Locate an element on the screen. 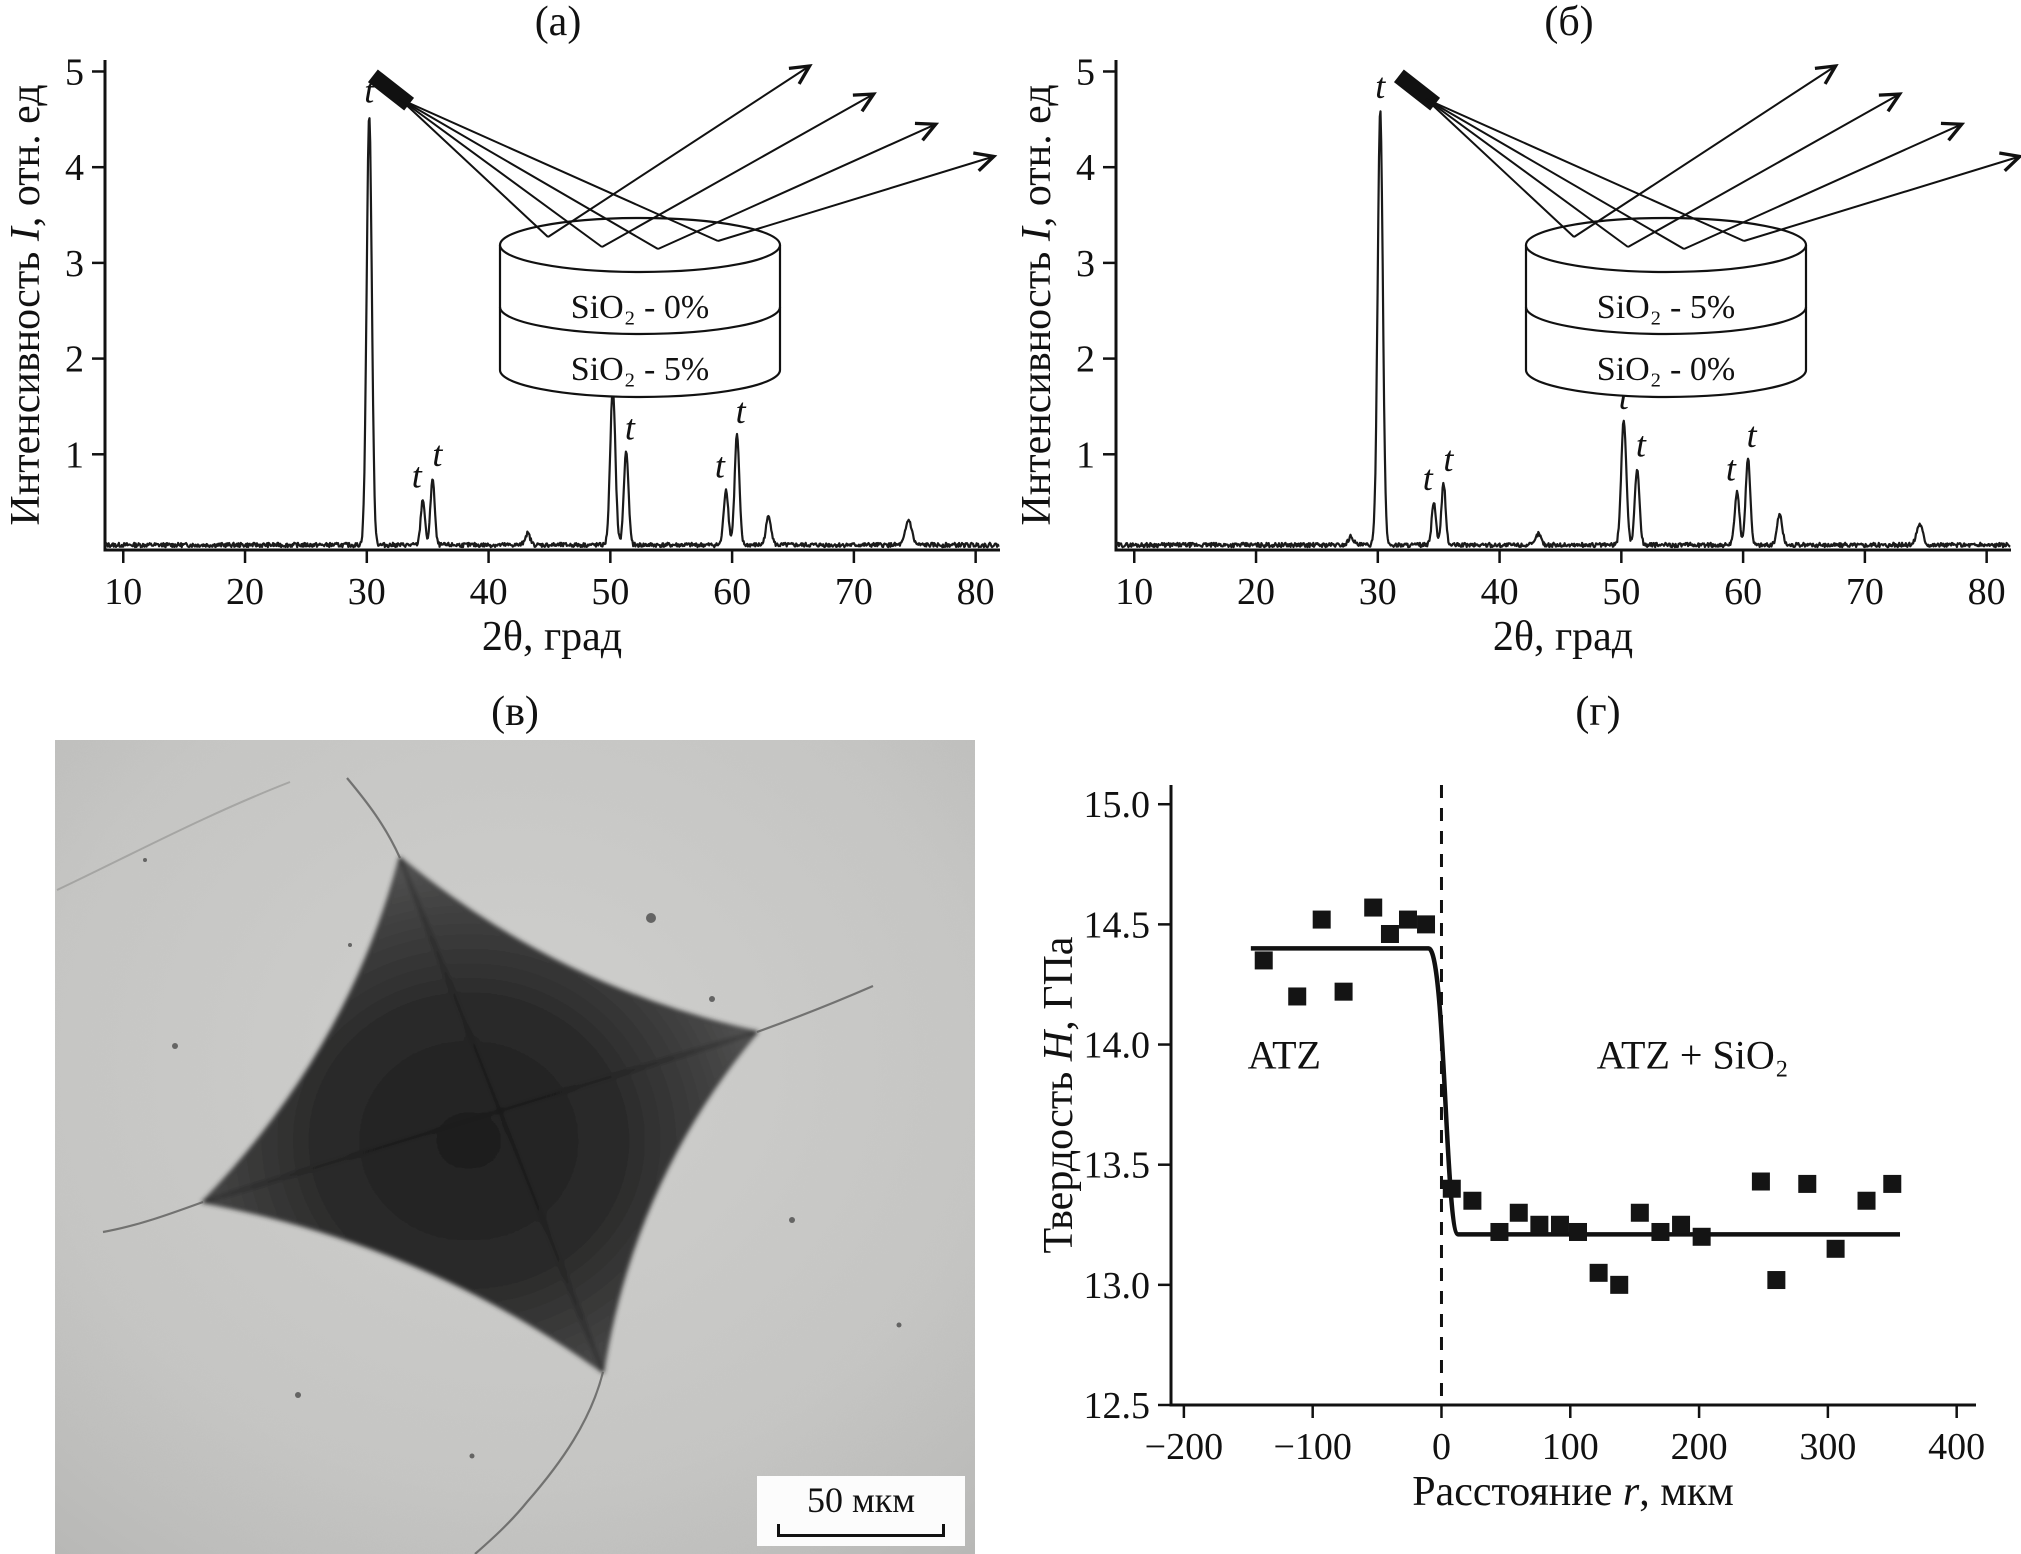 The image size is (2021, 1554). sample-cylinder-top is located at coordinates (640, 245).